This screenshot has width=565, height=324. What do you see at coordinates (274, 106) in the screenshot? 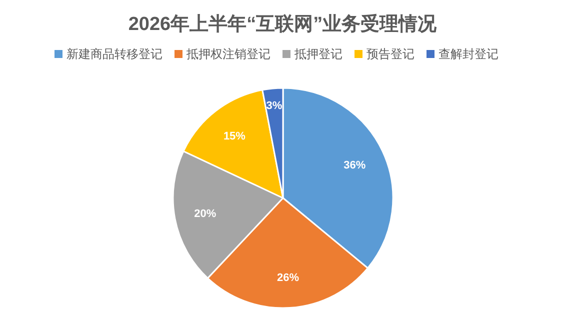
I see `data-label: 3%` at bounding box center [274, 106].